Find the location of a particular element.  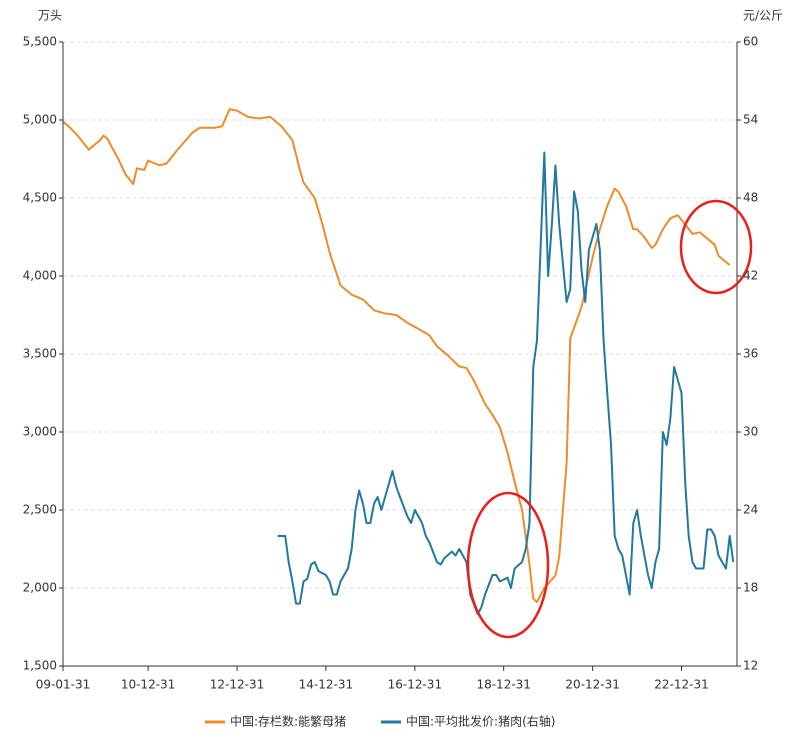

x-tick-label: 10-12-31 is located at coordinates (148, 685).